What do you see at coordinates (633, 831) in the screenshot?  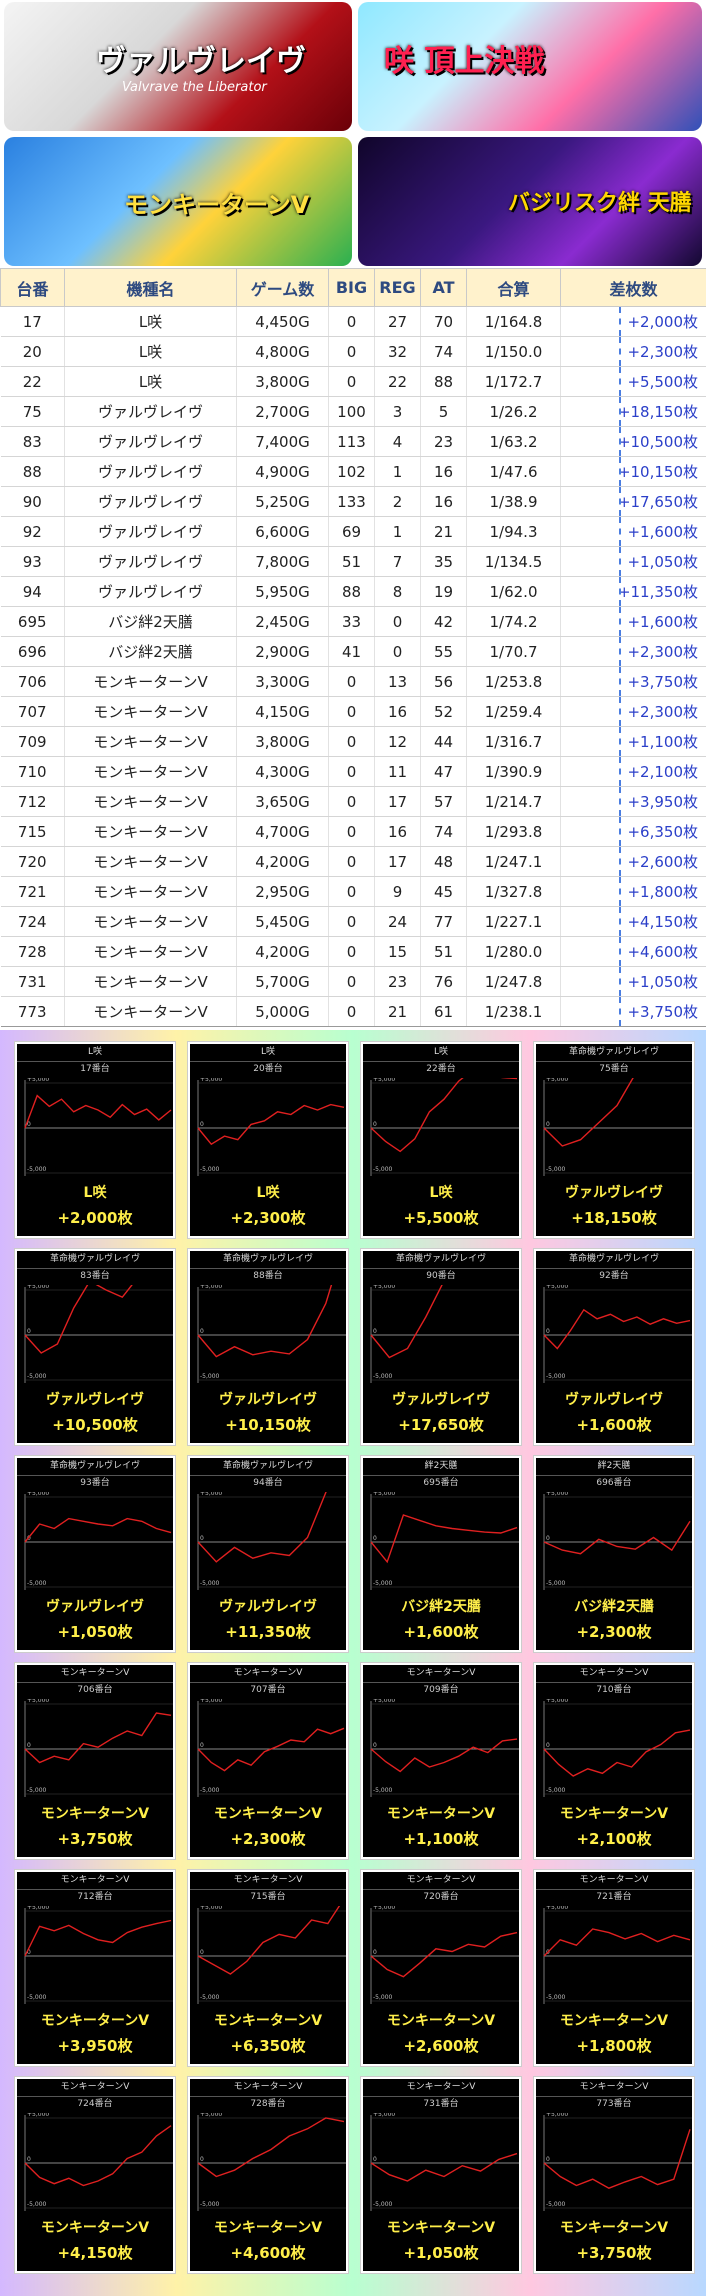 I see `cell-diff: +6,350枚` at bounding box center [633, 831].